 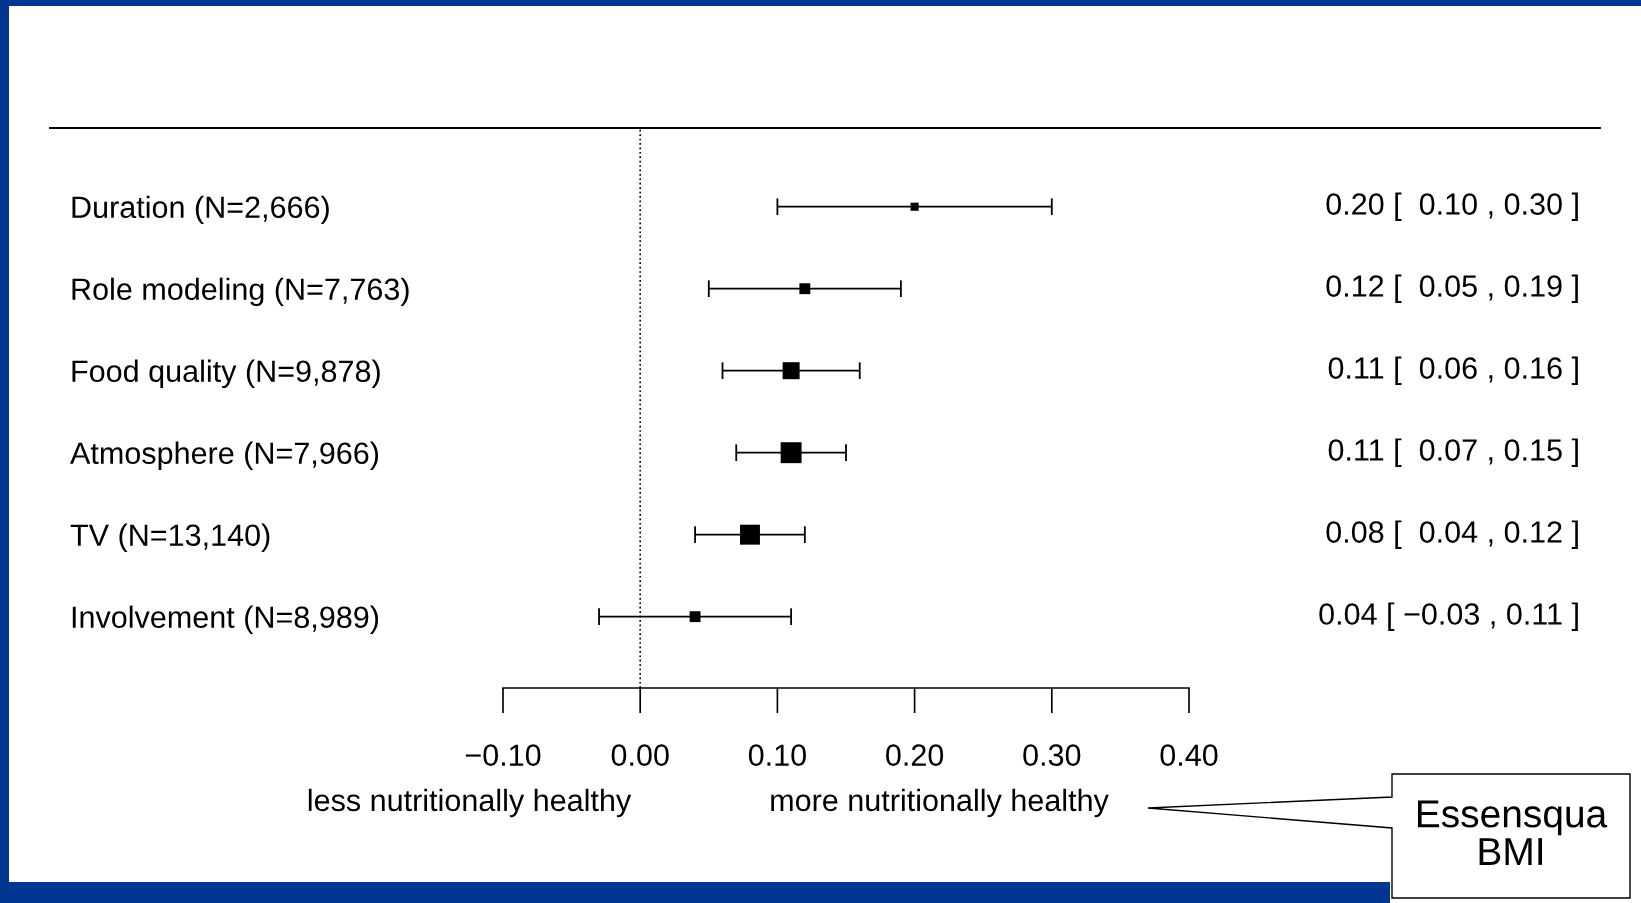 What do you see at coordinates (503, 755) in the screenshot?
I see `x-tick-label: −0.10` at bounding box center [503, 755].